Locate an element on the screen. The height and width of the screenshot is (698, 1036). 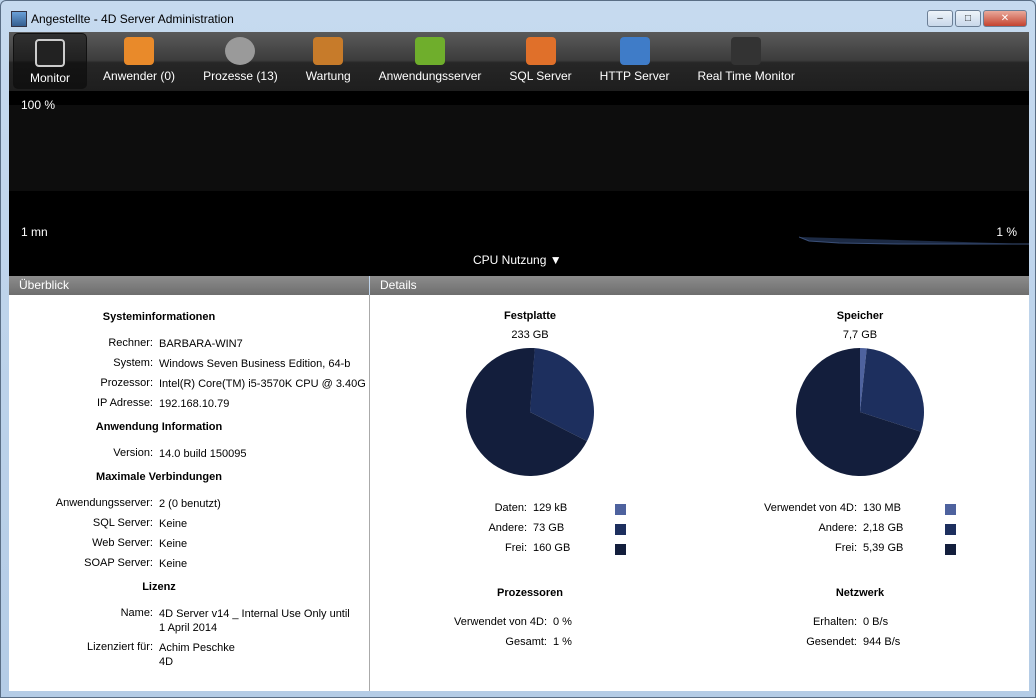
users-icon is located at coordinates (139, 51).